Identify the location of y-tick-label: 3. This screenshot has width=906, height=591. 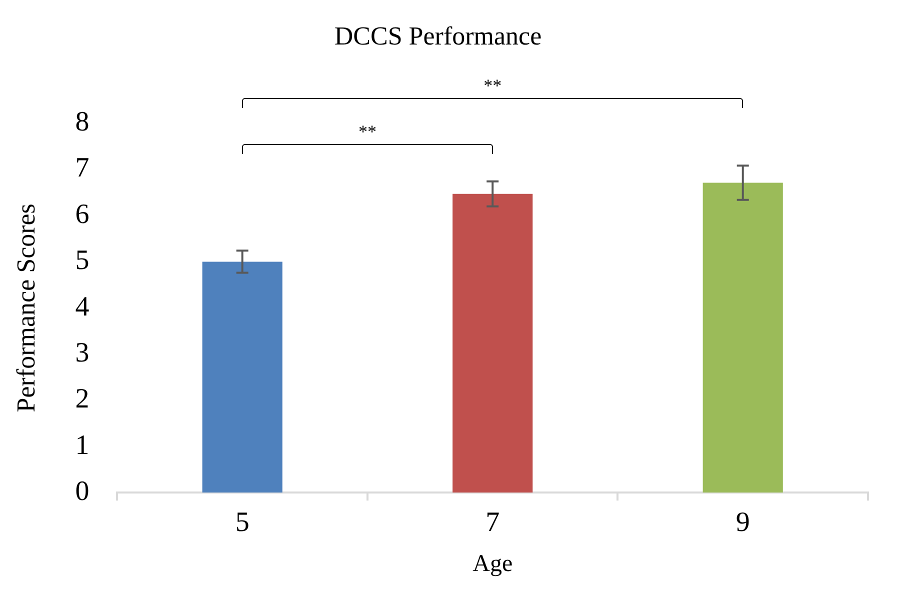
(82, 352).